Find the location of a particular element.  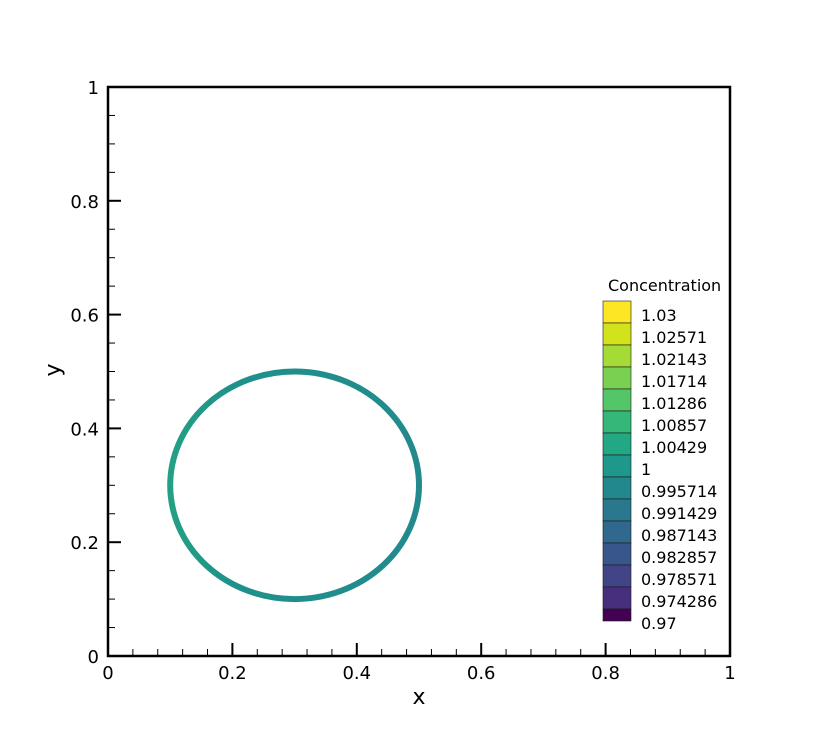

y-tick-label: 0.8 is located at coordinates (84, 202).